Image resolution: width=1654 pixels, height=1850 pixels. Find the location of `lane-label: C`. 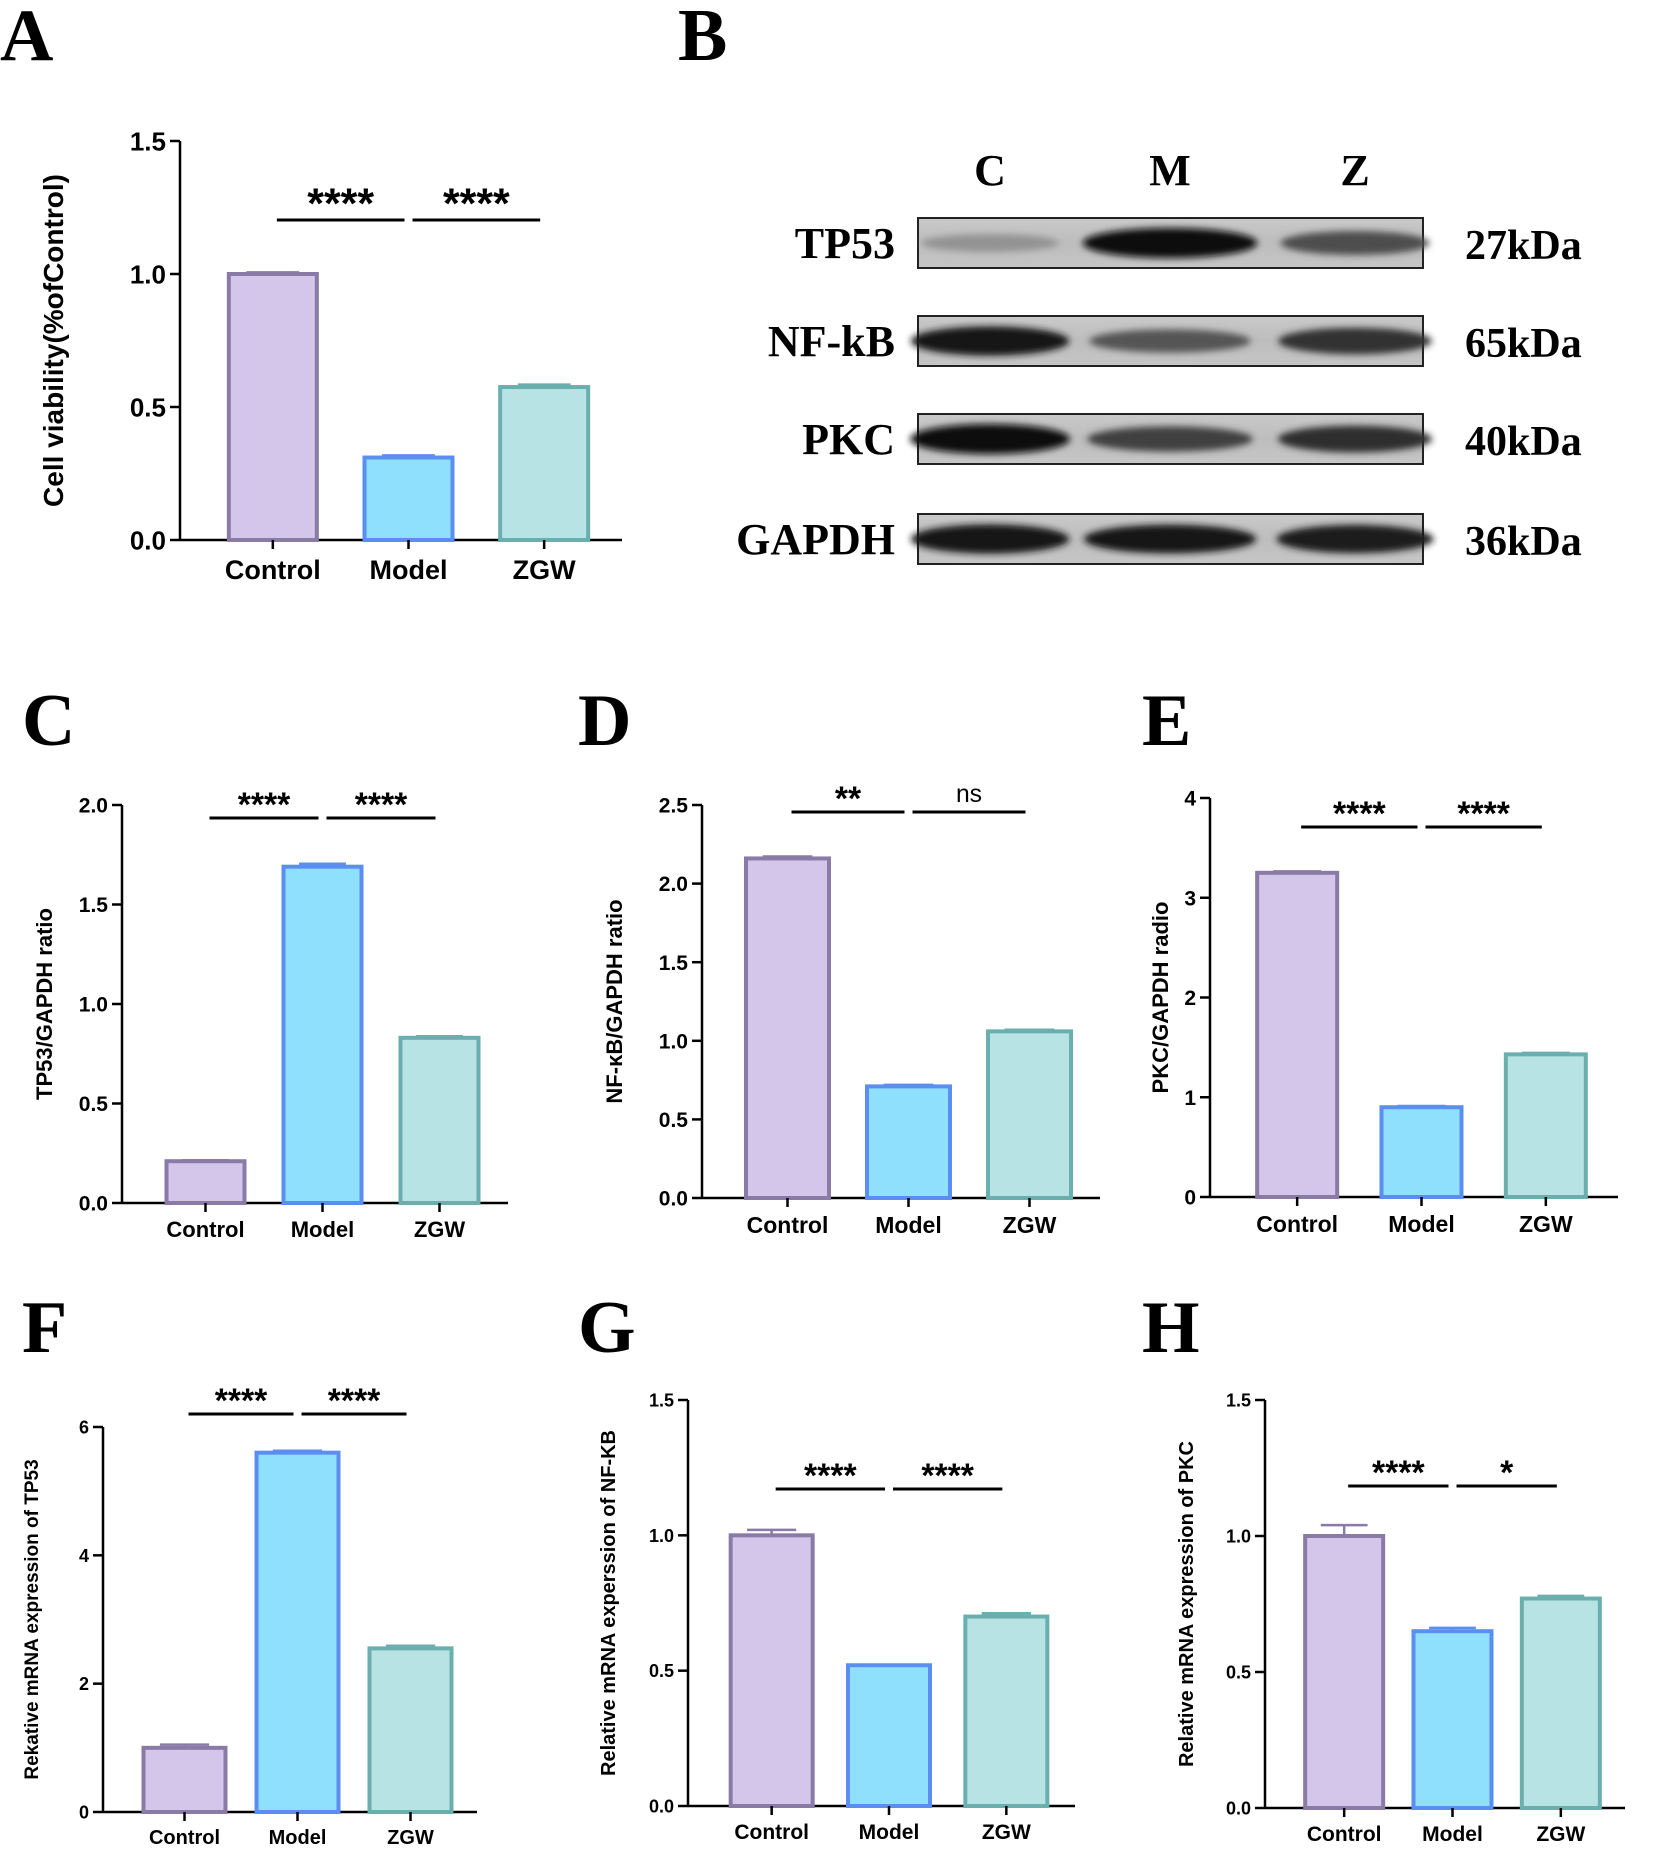

lane-label: C is located at coordinates (990, 170).